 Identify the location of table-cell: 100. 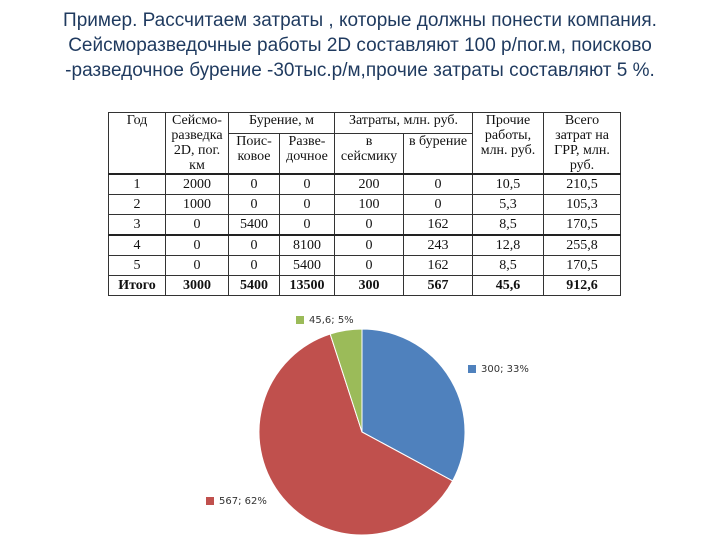
(369, 204).